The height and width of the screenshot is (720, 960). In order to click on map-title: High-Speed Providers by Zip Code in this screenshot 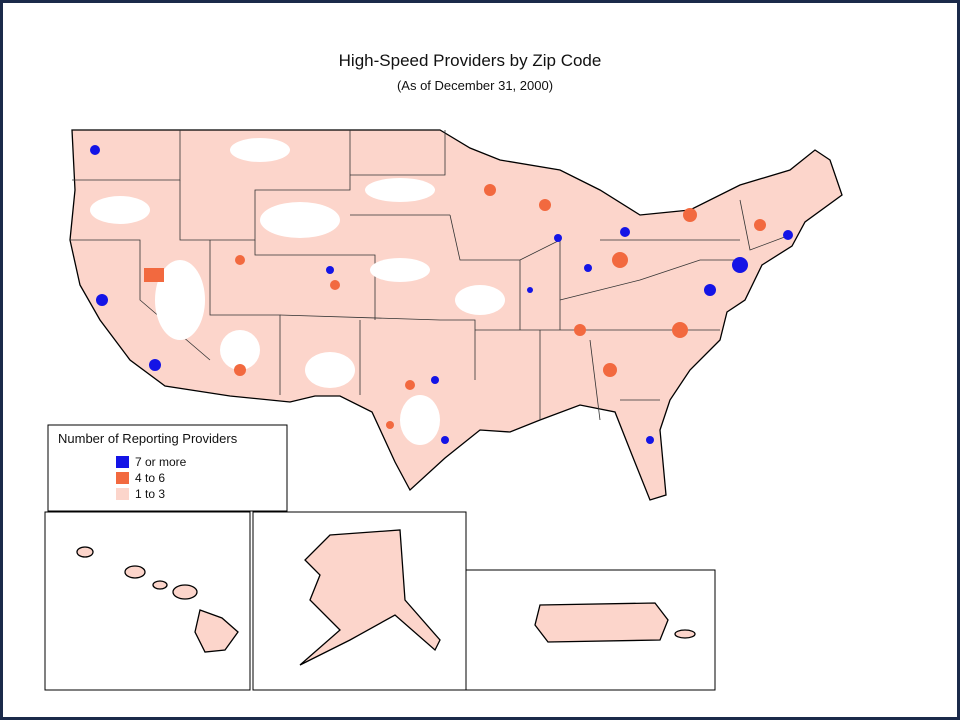, I will do `click(470, 60)`.